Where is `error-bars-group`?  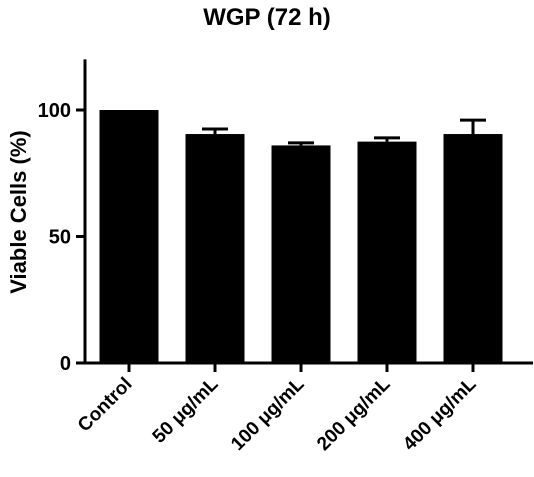
error-bars-group is located at coordinates (344, 132).